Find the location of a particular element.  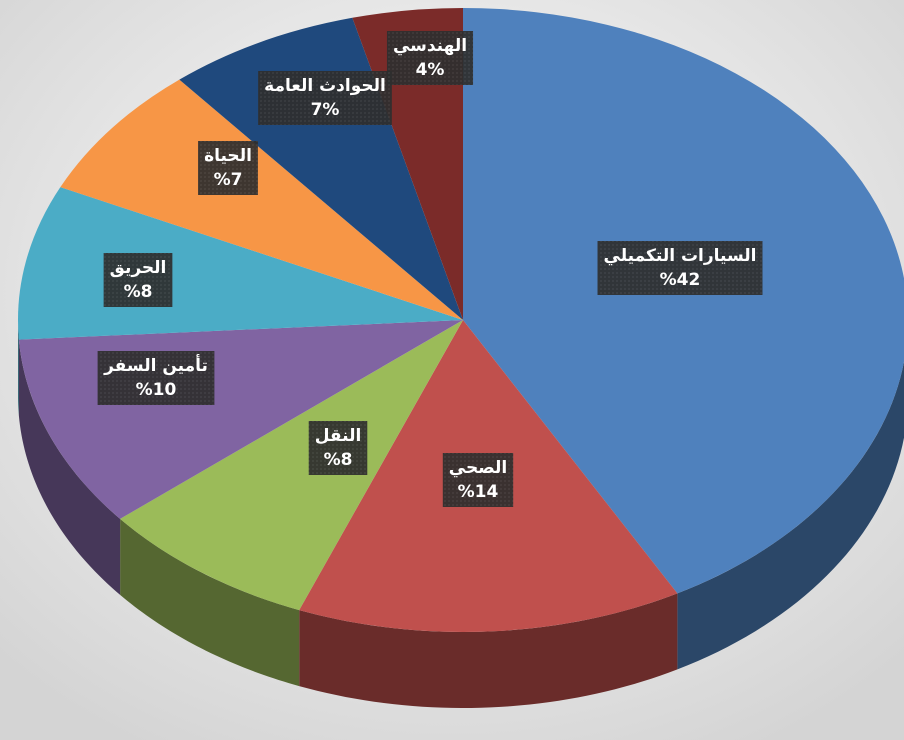

data-label: الحياة %7 is located at coordinates (228, 168).